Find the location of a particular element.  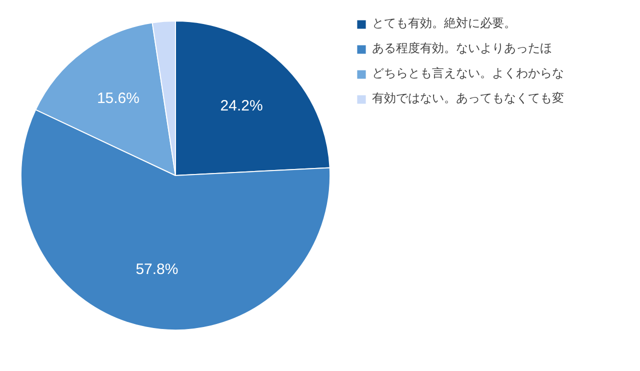

data-label: 15.6% is located at coordinates (118, 99).